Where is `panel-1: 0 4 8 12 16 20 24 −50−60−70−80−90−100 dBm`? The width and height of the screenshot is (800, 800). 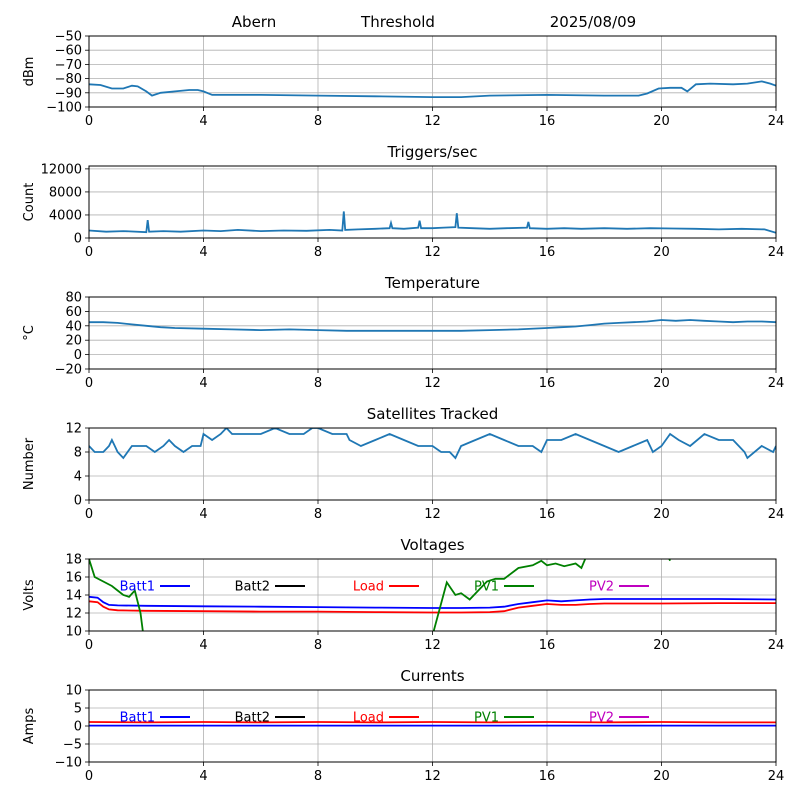 panel-1: 0 4 8 12 16 20 24 −50−60−70−80−90−100 dBm is located at coordinates (403, 80).